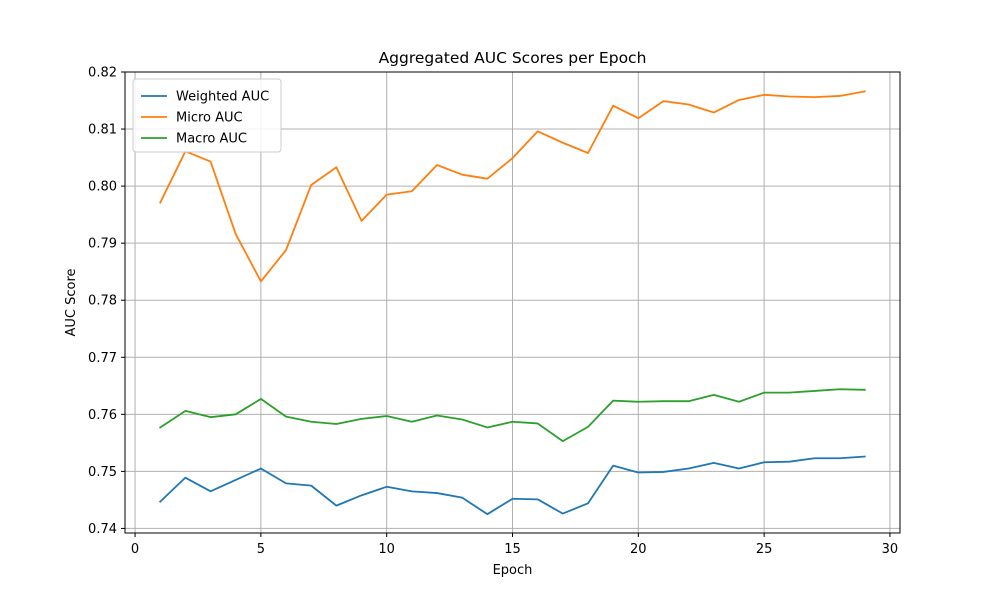  I want to click on x-tick-label: 10, so click(386, 549).